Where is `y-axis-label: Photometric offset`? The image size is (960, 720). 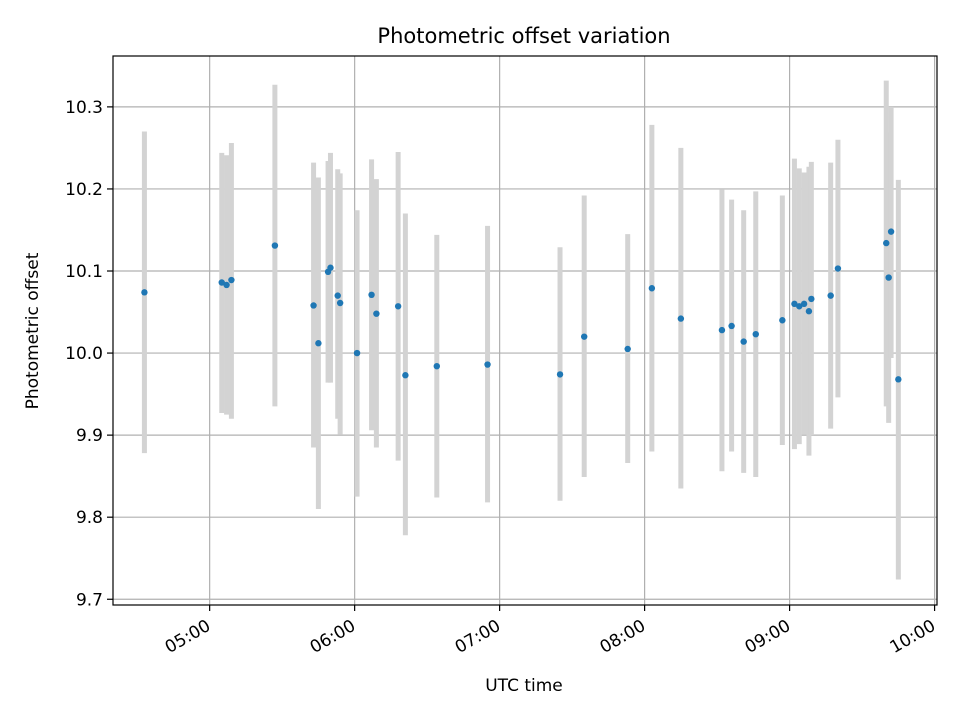 y-axis-label: Photometric offset is located at coordinates (33, 330).